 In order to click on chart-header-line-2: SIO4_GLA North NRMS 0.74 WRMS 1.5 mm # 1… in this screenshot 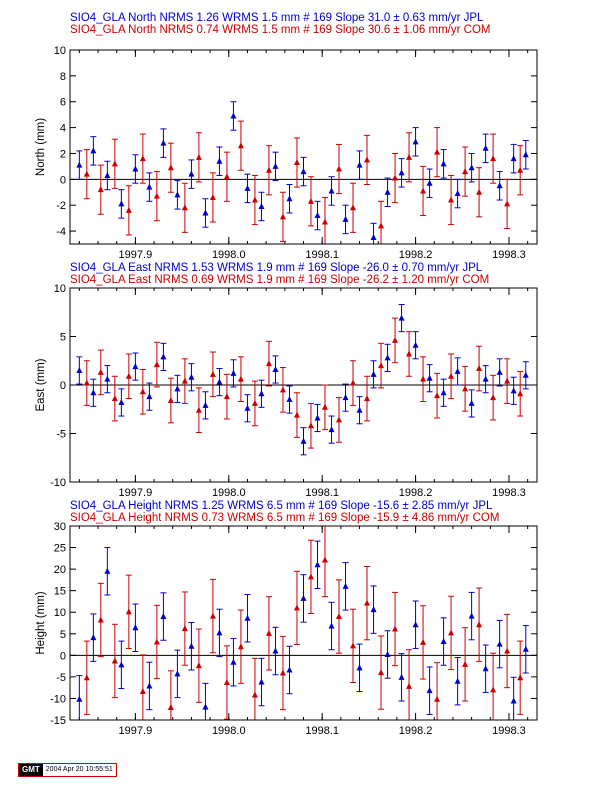, I will do `click(280, 30)`.